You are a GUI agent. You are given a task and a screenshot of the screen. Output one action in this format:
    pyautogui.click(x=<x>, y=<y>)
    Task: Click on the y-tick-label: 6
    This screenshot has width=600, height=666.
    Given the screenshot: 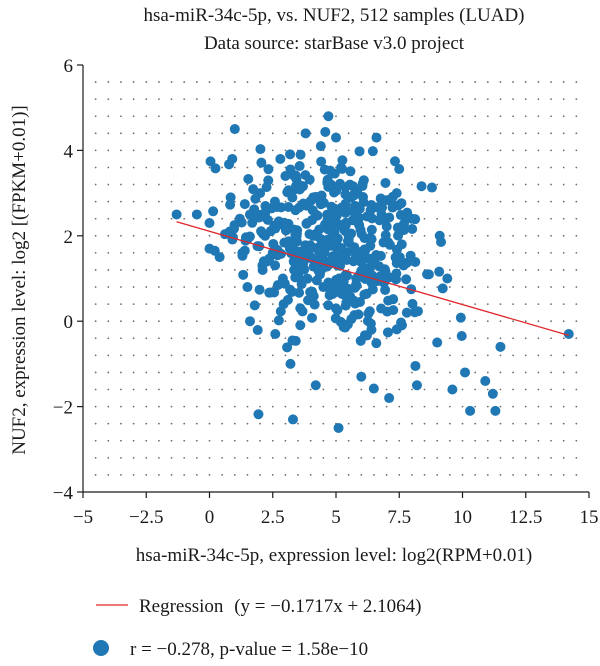 What is the action you would take?
    pyautogui.click(x=69, y=66)
    